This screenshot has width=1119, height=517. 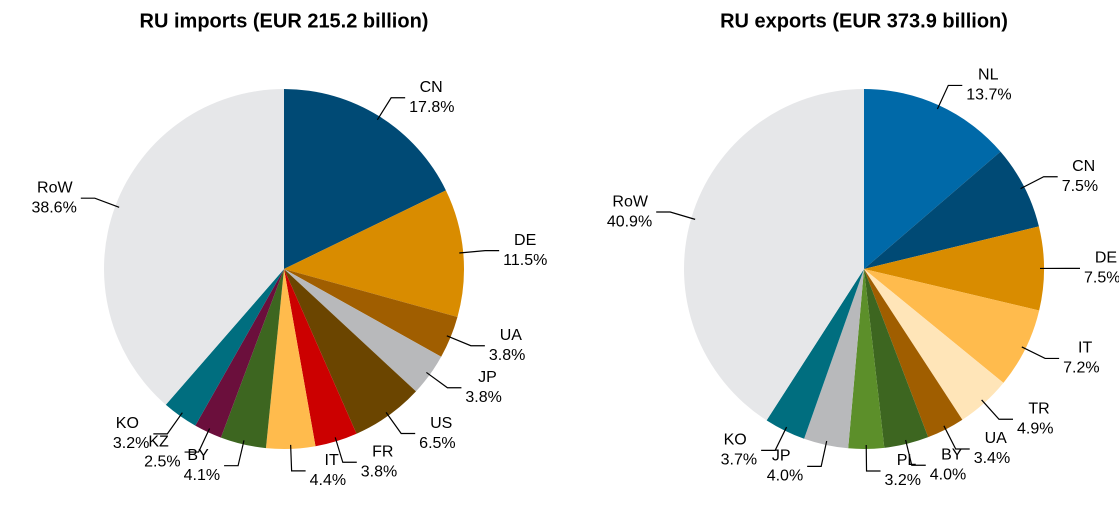 I want to click on slice-value: 38.6%, so click(x=53, y=207).